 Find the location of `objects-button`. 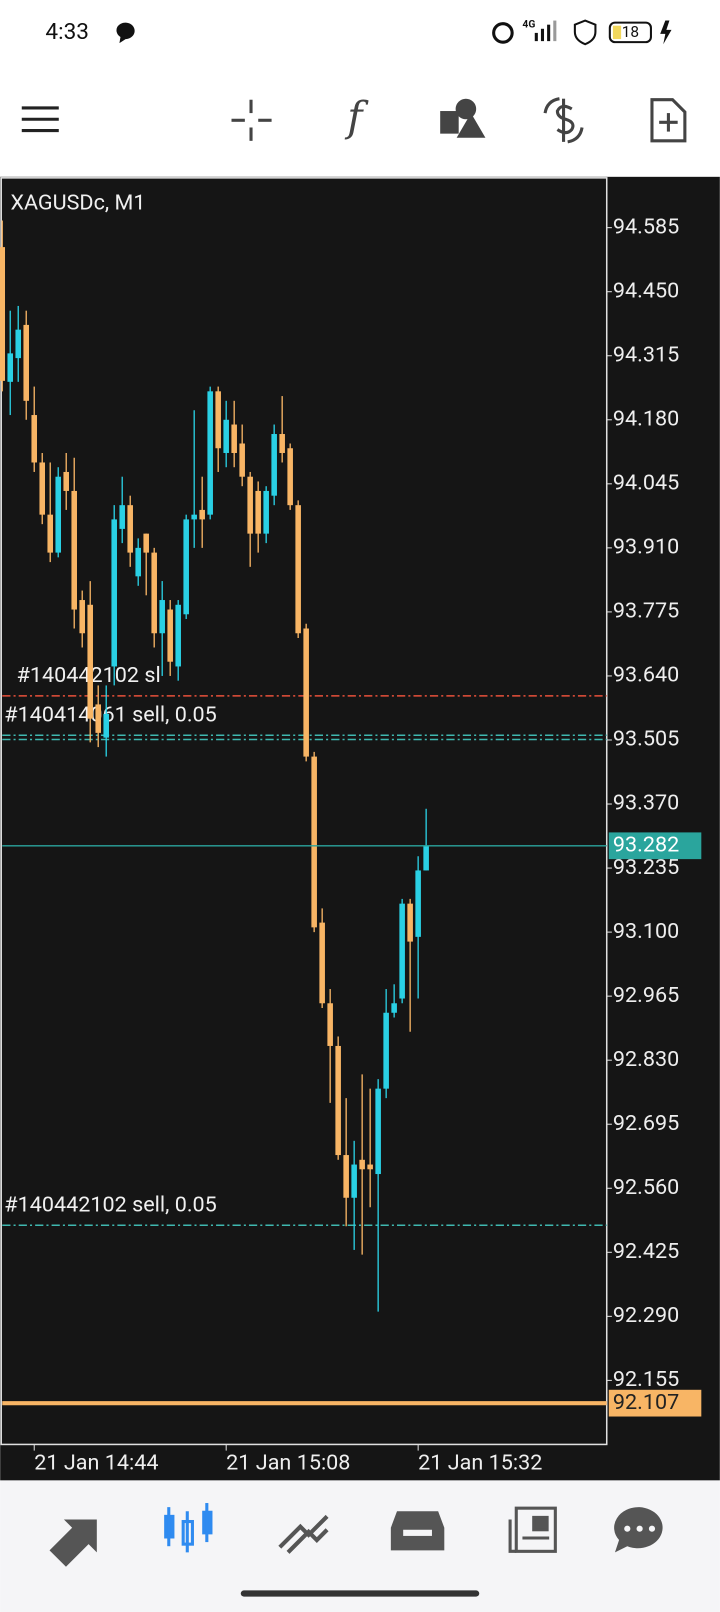

objects-button is located at coordinates (463, 118).